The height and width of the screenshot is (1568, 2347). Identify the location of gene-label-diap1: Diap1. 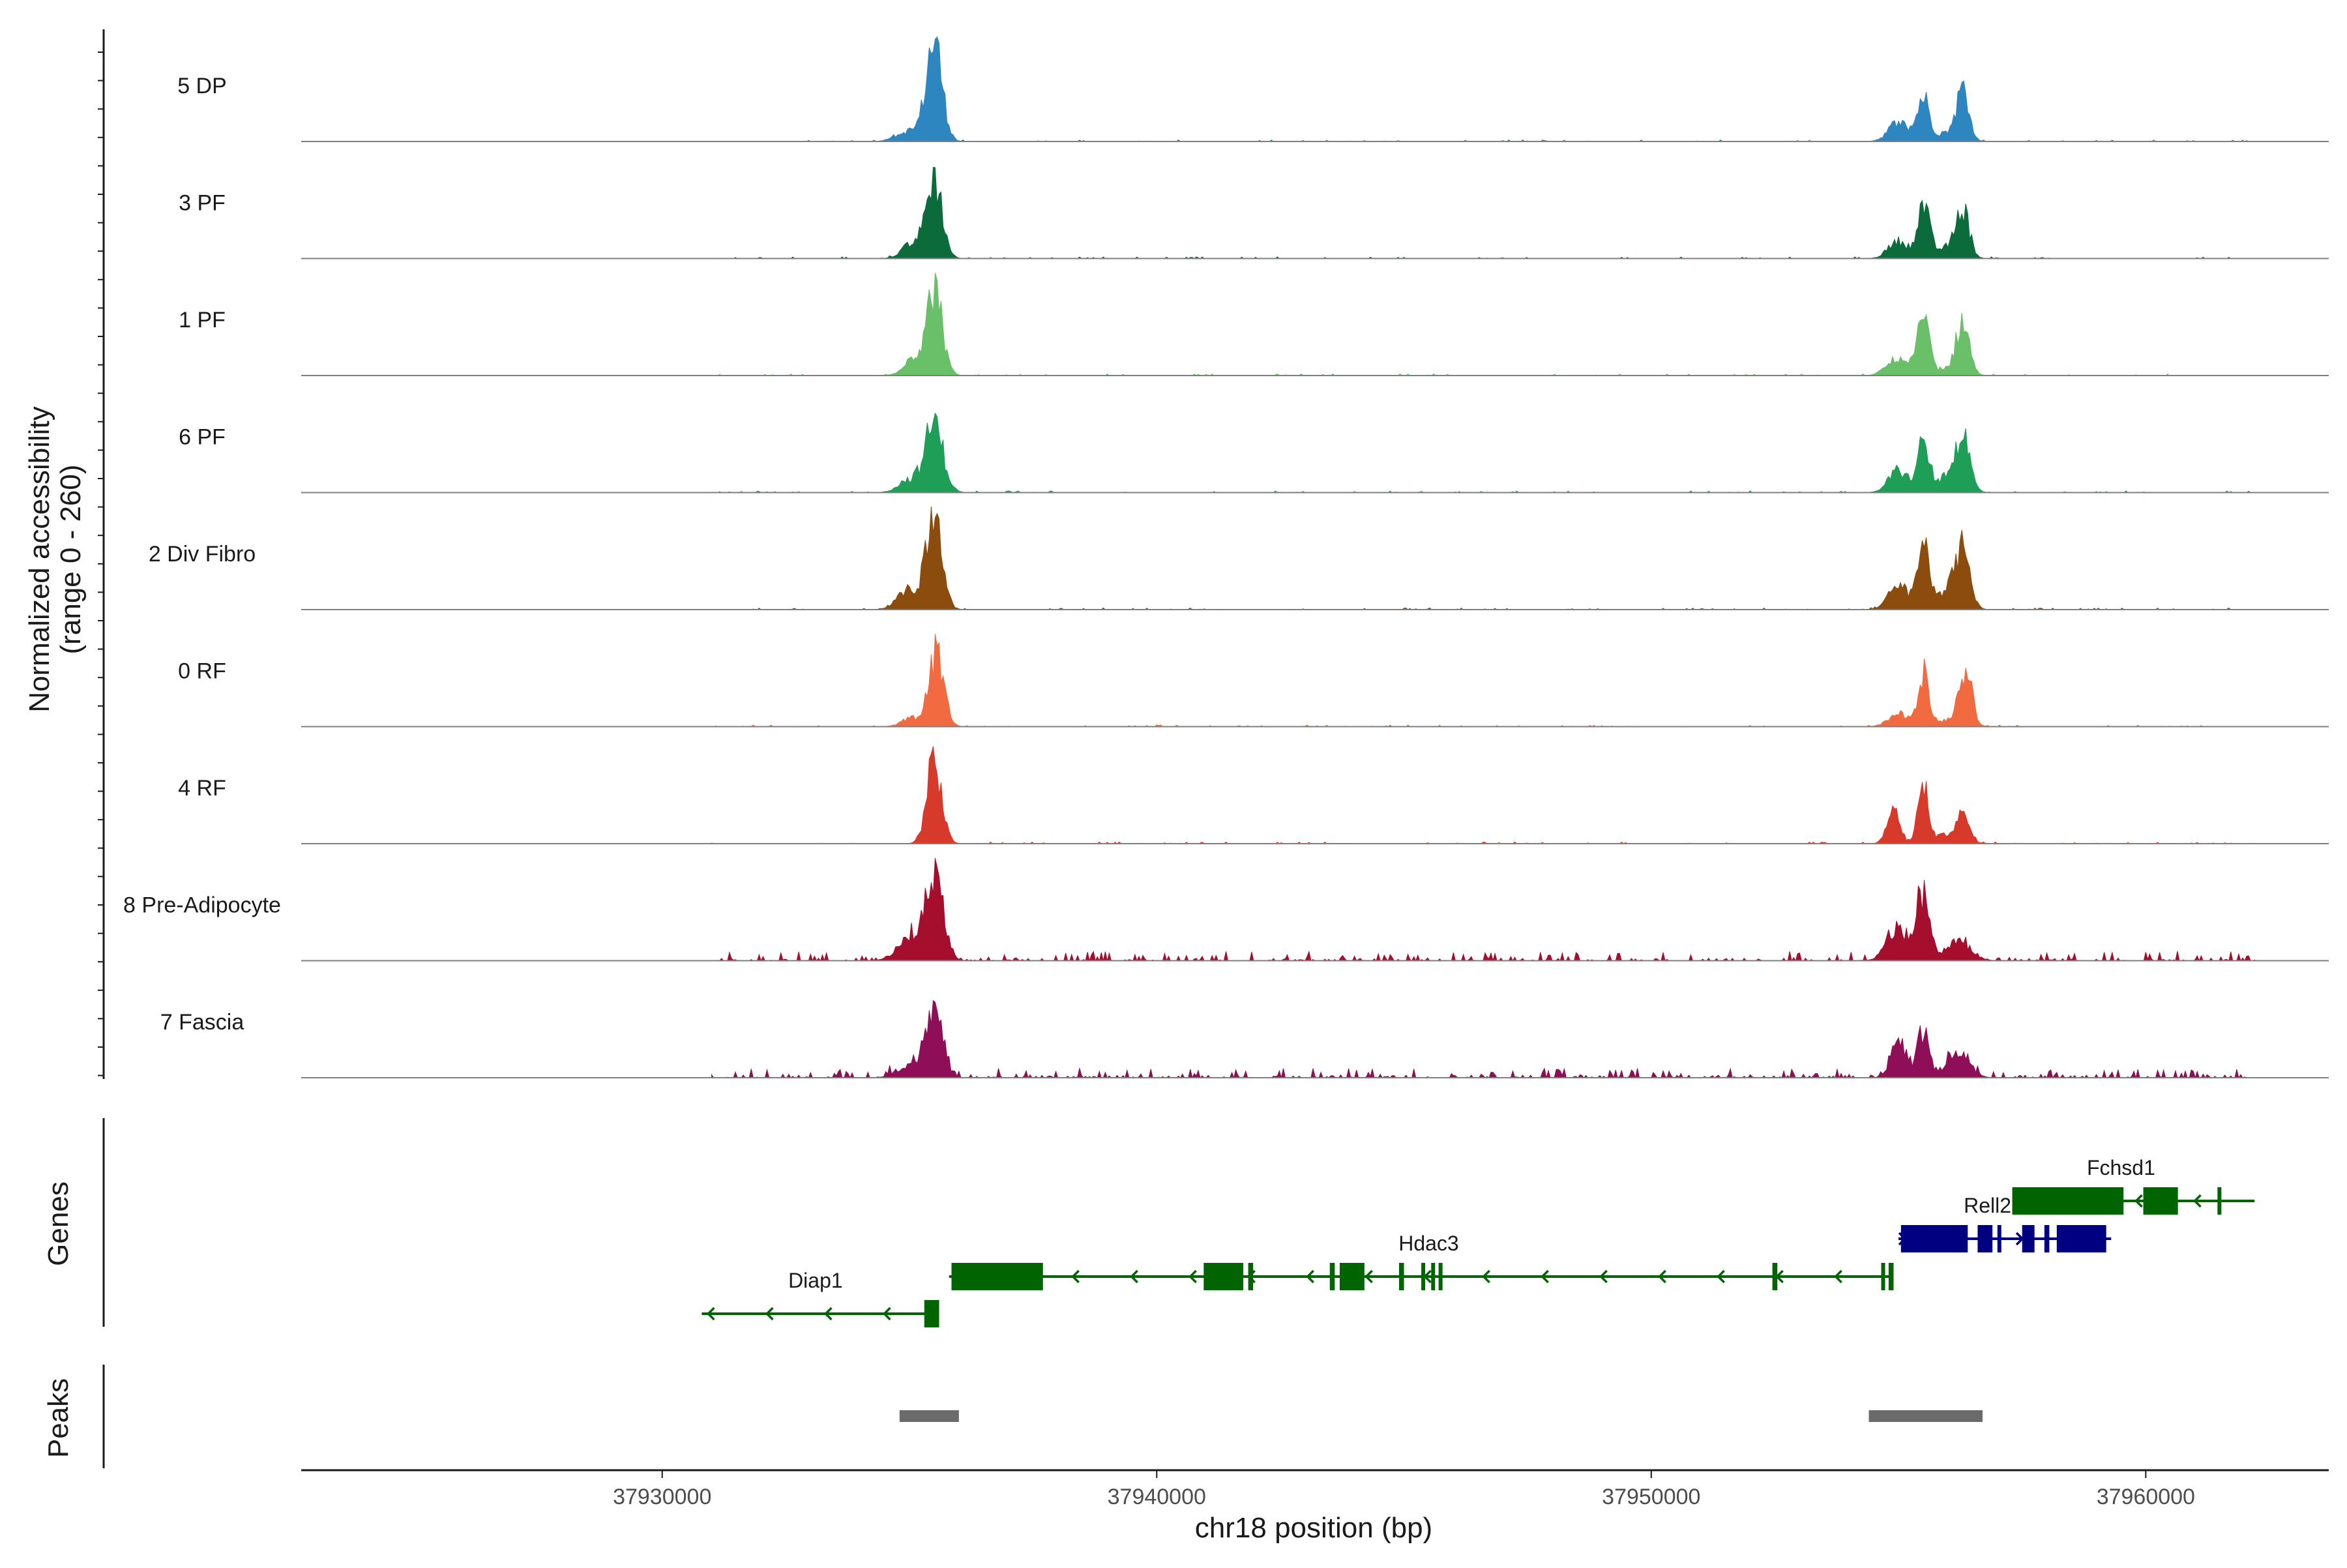
(815, 1281).